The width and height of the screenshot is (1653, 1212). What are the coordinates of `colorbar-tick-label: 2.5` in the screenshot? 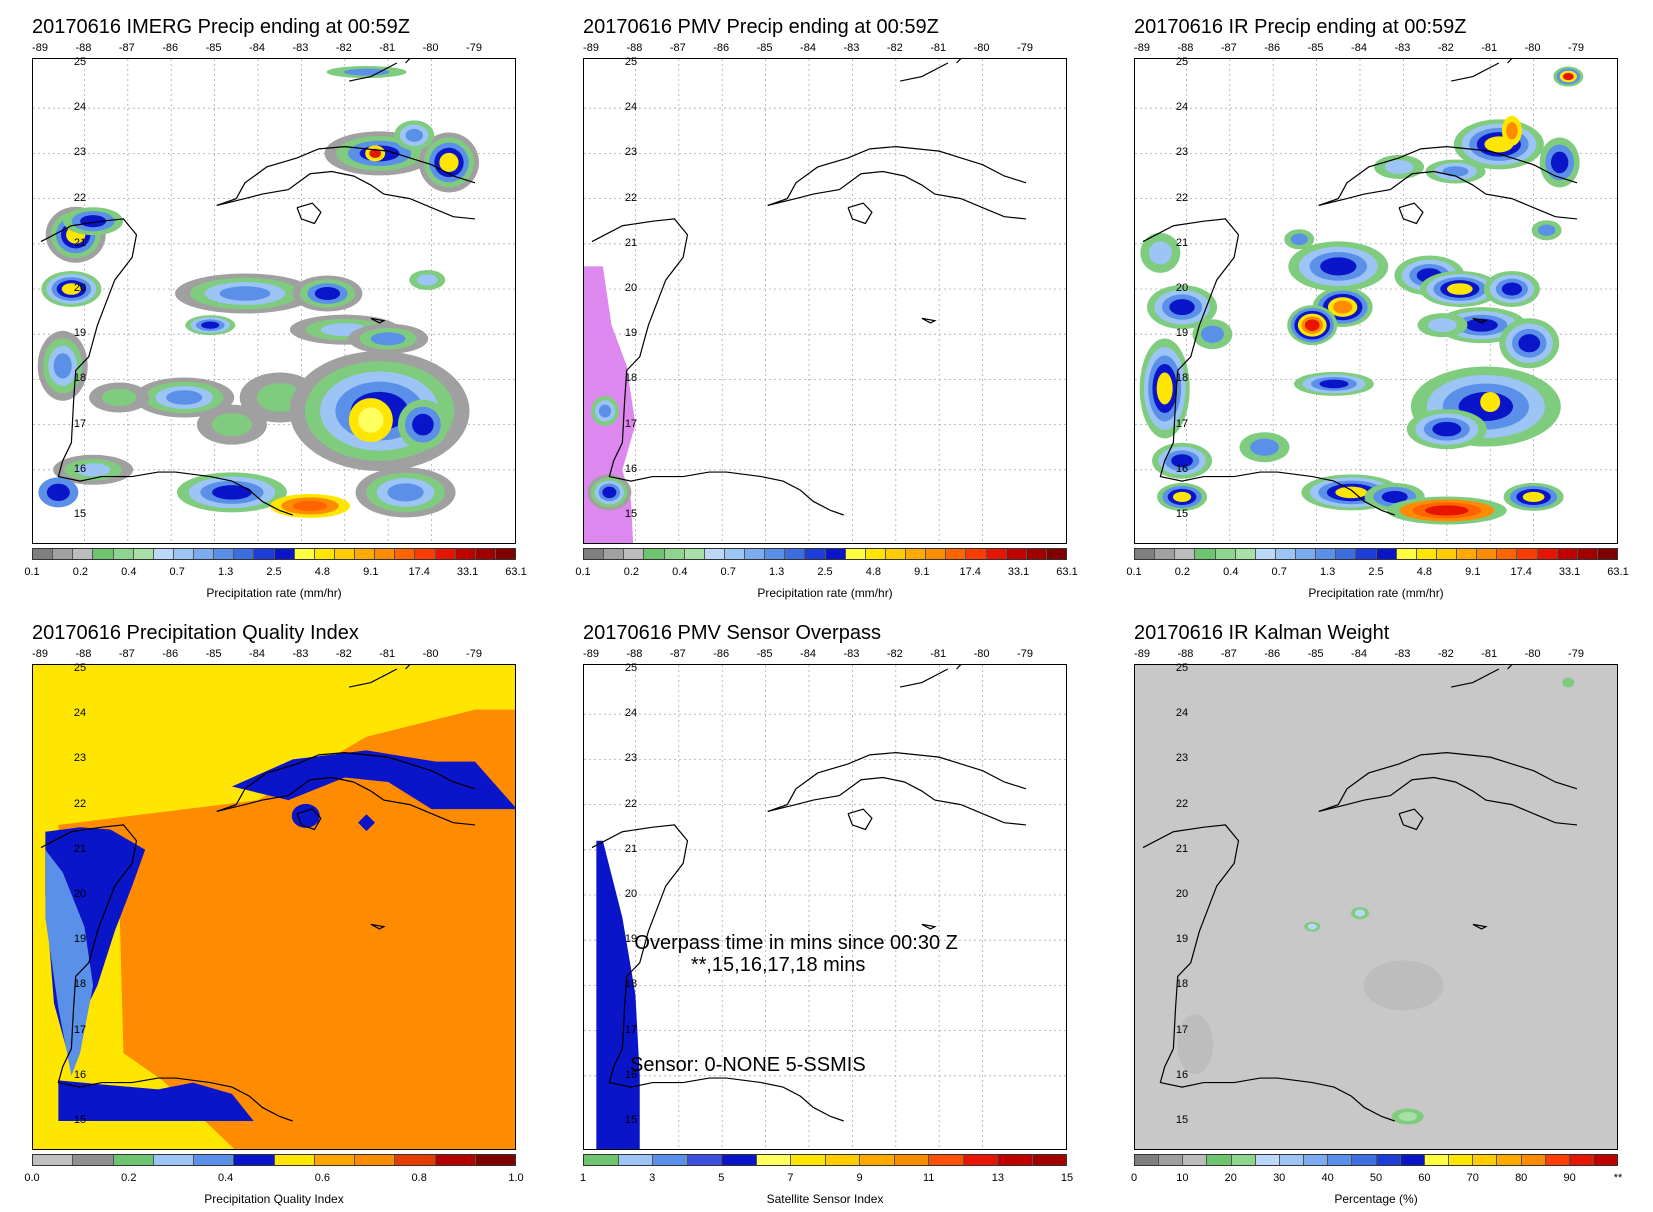 It's located at (825, 572).